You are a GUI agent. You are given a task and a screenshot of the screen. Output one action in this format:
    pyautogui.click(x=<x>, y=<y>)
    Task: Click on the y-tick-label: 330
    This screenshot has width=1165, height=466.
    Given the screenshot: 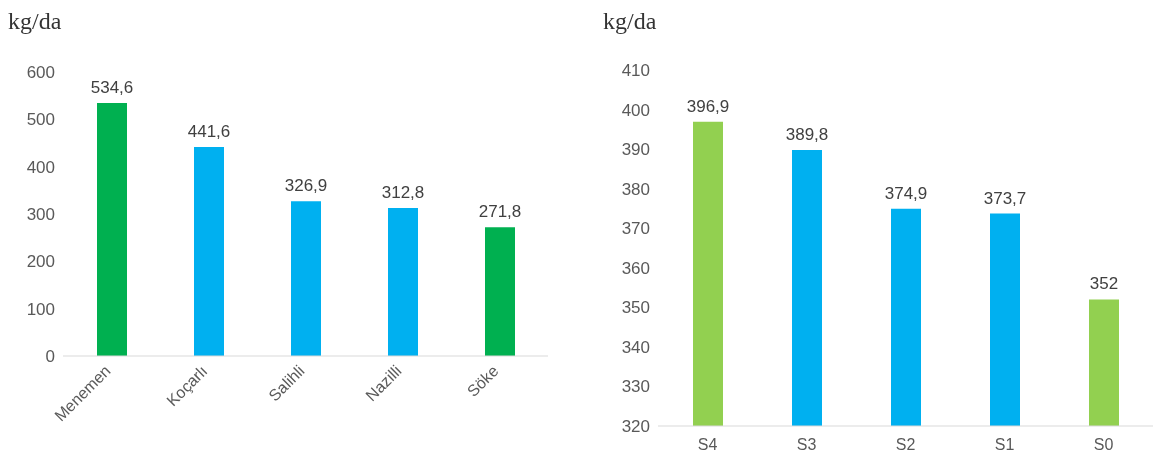 What is the action you would take?
    pyautogui.click(x=635, y=387)
    